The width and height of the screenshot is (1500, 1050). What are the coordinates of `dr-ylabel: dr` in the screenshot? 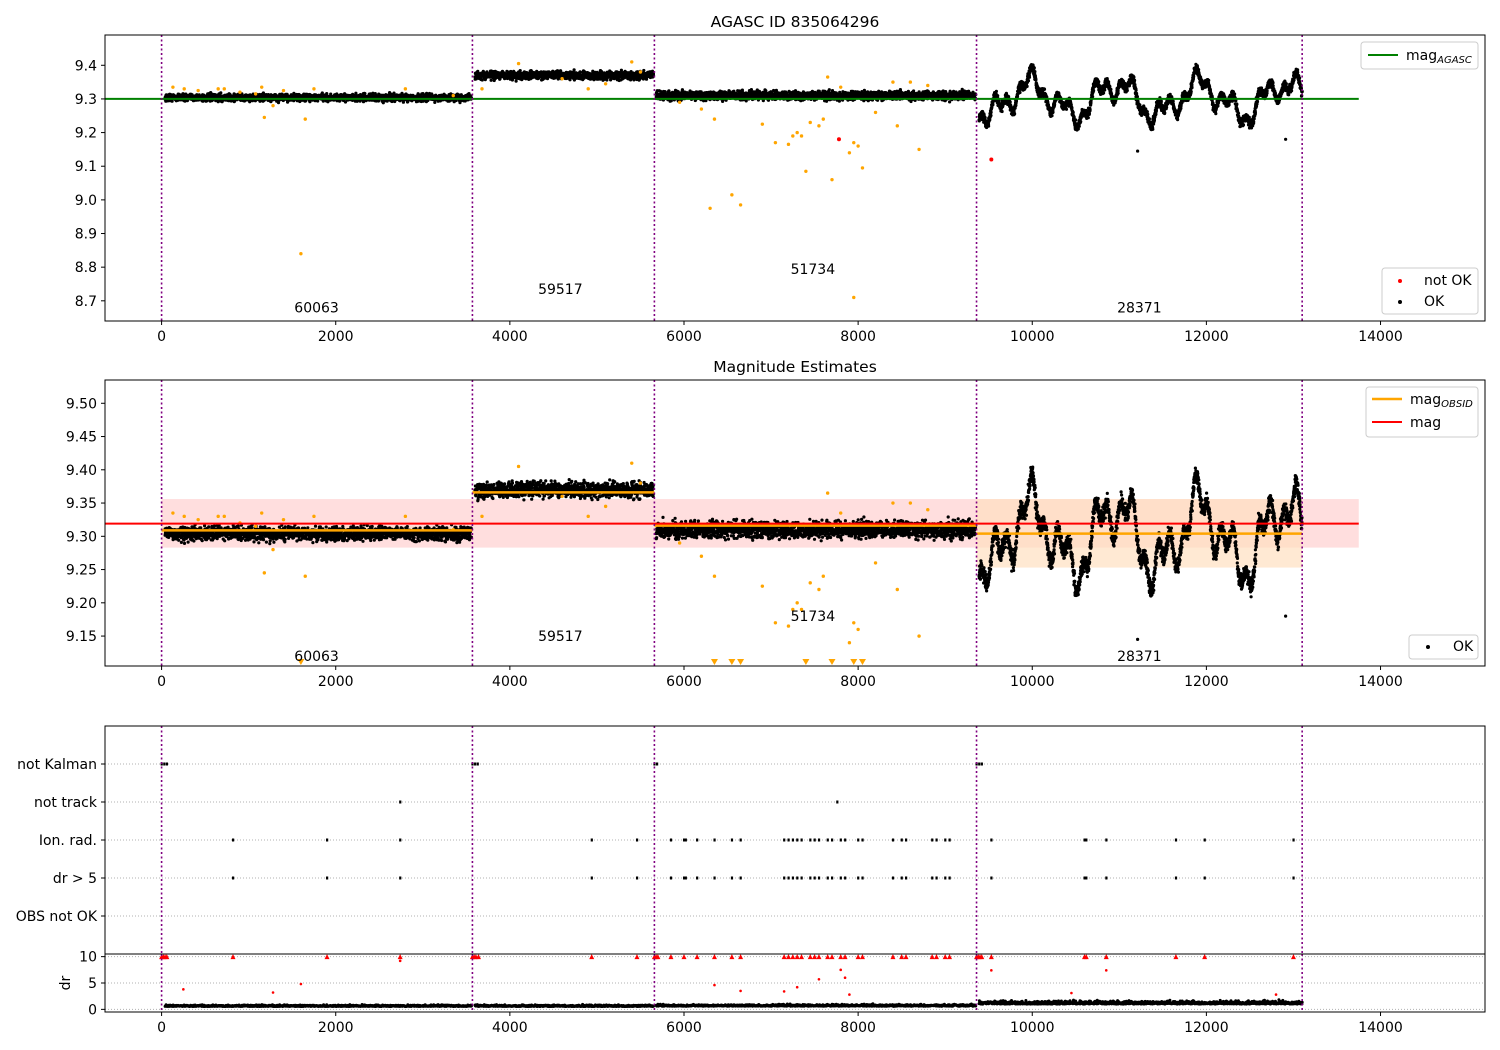 It's located at (66, 982).